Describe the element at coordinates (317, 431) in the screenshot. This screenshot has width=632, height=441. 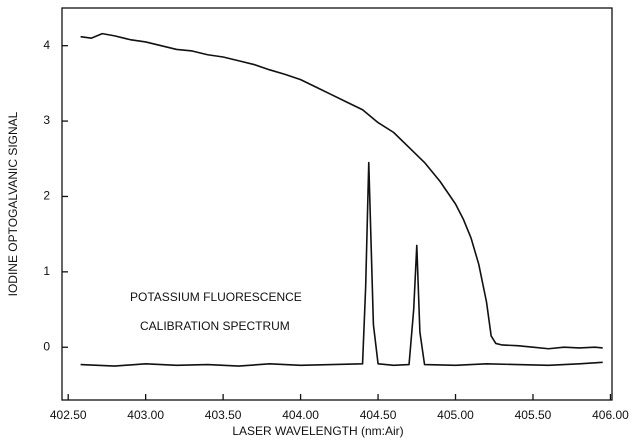
I see `x-axis-label: LASER WAVELENGTH (nm:Air)` at that location.